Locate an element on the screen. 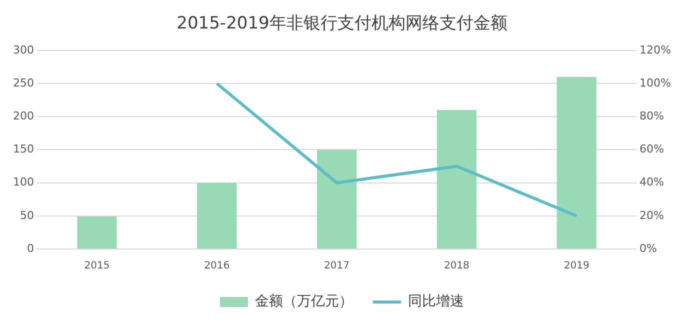 The height and width of the screenshot is (323, 684). x-tick-label: 2018 is located at coordinates (457, 266).